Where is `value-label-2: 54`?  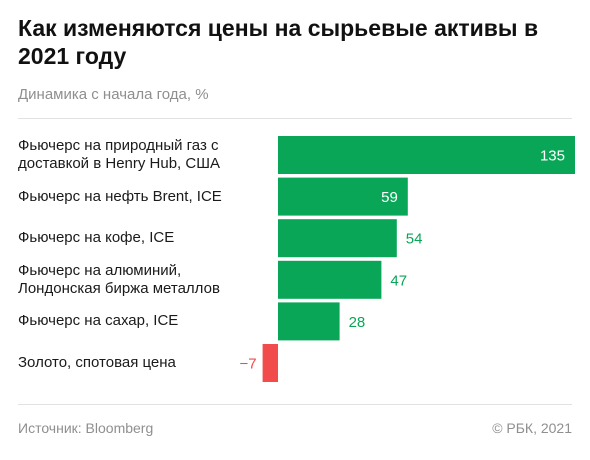 value-label-2: 54 is located at coordinates (414, 239).